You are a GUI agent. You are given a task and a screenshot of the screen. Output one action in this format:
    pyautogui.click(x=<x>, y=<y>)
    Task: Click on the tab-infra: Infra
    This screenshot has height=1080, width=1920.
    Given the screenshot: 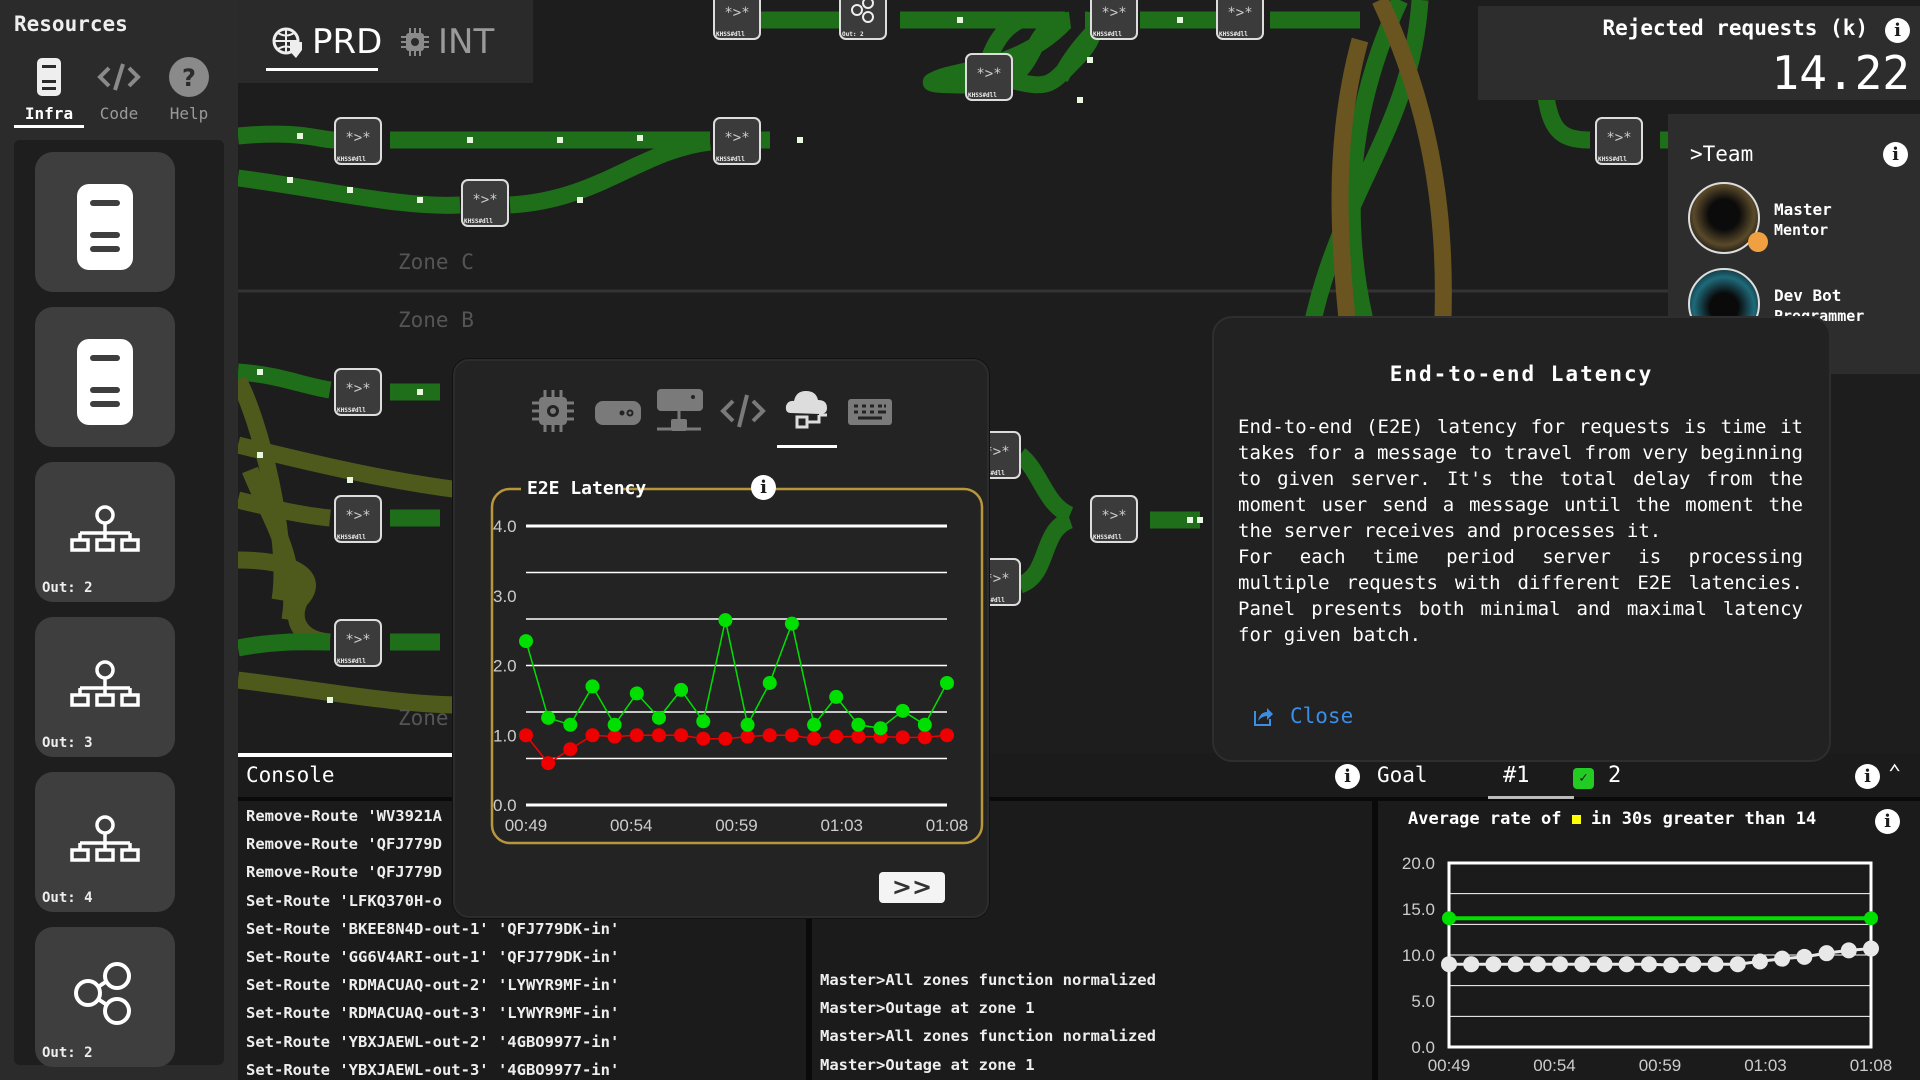 What is the action you would take?
    pyautogui.click(x=49, y=89)
    